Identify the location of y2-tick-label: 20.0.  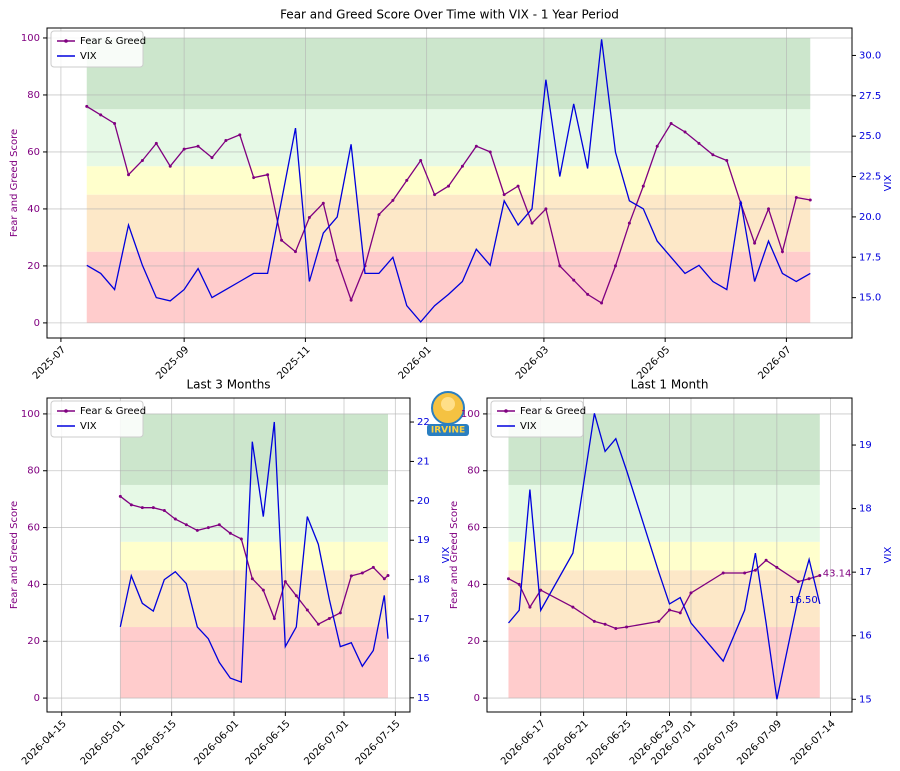
(870, 217).